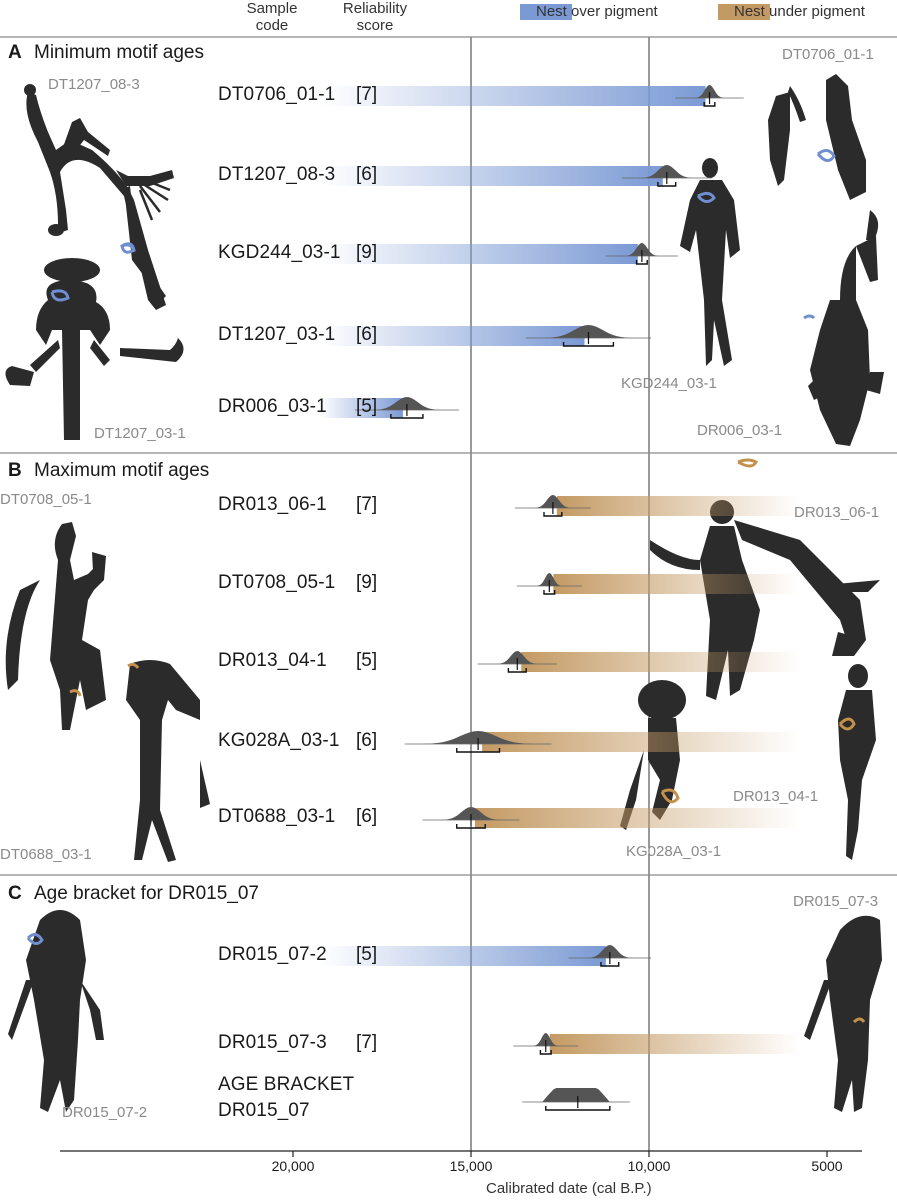  Describe the element at coordinates (122, 470) in the screenshot. I see `panel-b-title: Maximum motif ages` at that location.